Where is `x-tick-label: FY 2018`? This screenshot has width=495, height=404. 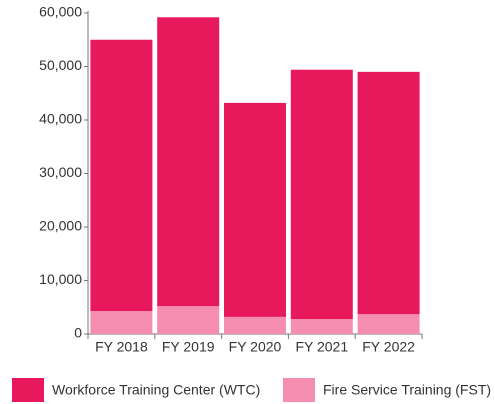 x-tick-label: FY 2018 is located at coordinates (121, 347).